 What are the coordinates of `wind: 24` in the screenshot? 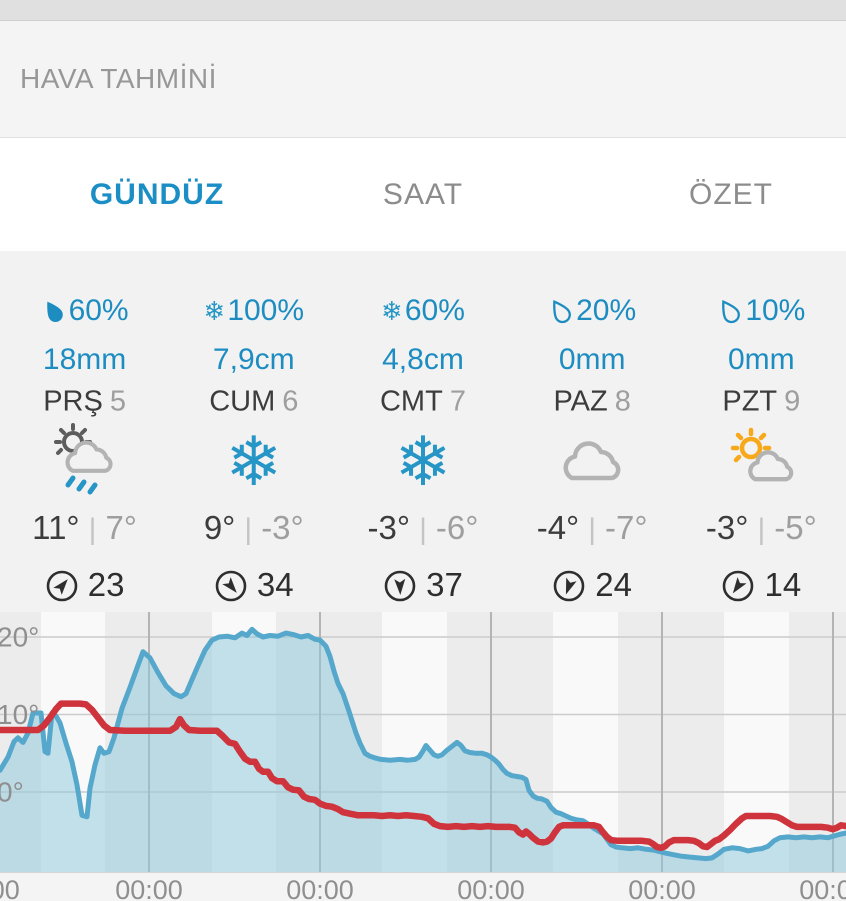 It's located at (592, 585).